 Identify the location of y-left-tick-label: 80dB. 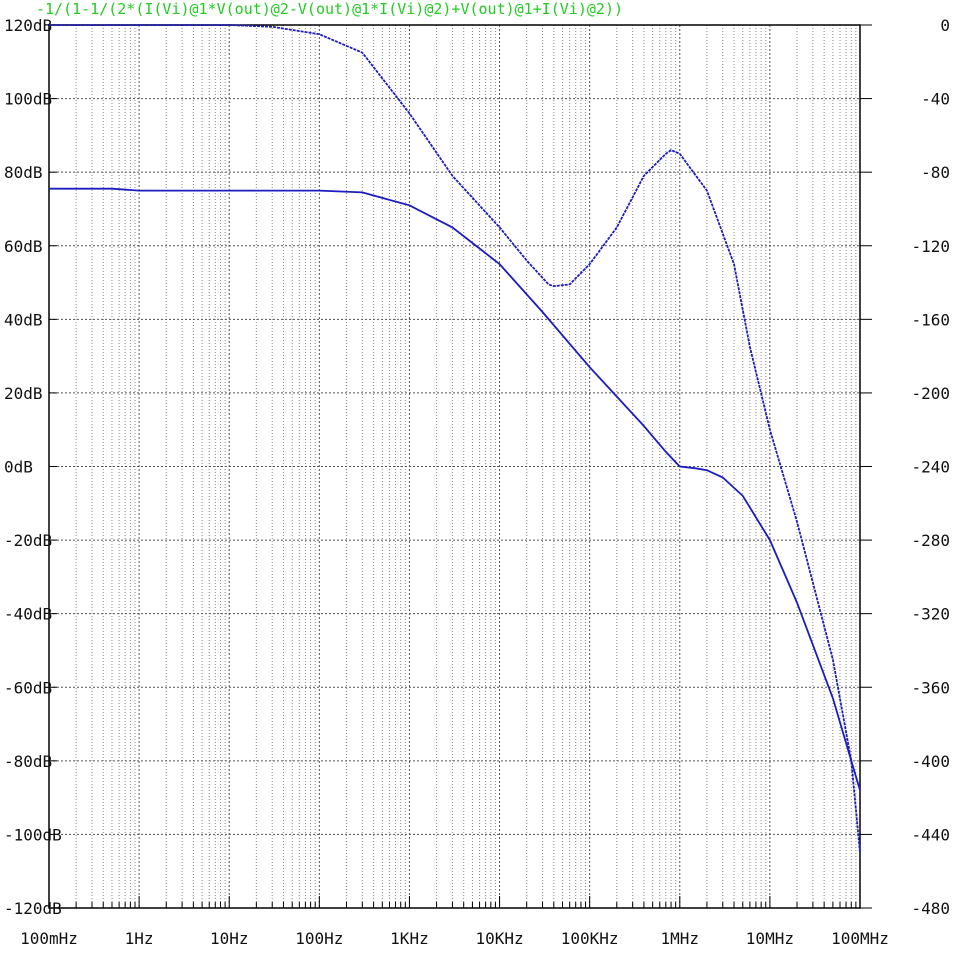
(23, 172).